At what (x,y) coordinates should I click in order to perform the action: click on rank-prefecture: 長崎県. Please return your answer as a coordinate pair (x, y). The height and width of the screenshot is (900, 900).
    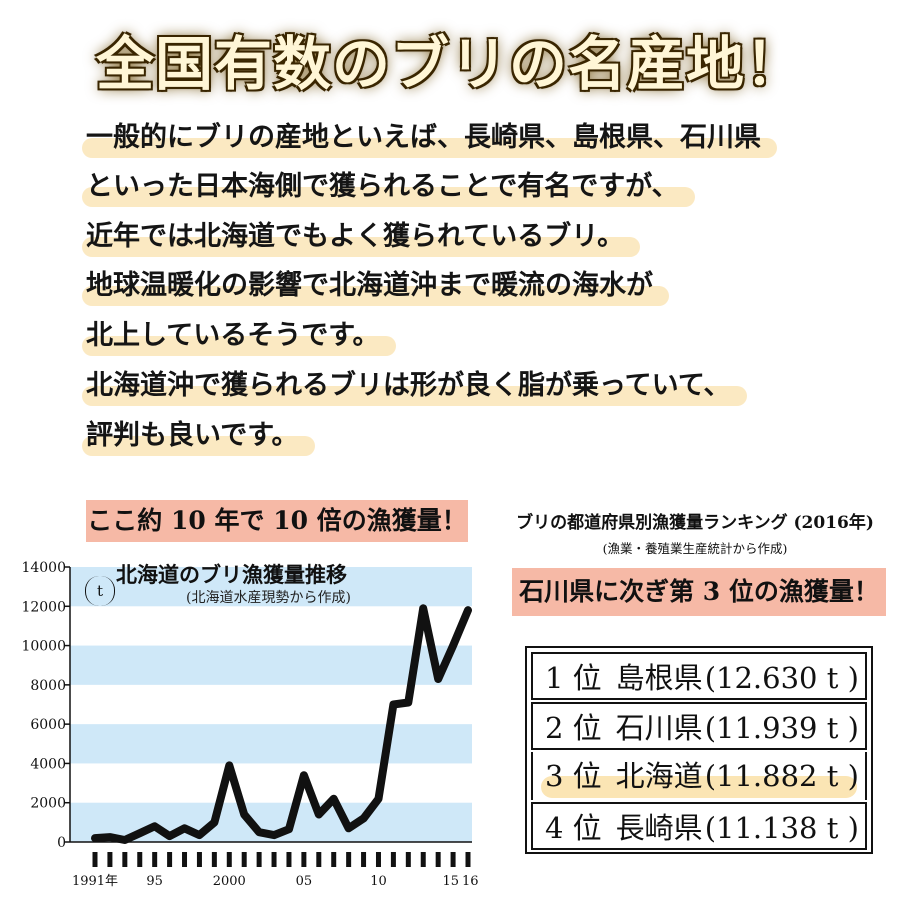
    Looking at the image, I should click on (659, 828).